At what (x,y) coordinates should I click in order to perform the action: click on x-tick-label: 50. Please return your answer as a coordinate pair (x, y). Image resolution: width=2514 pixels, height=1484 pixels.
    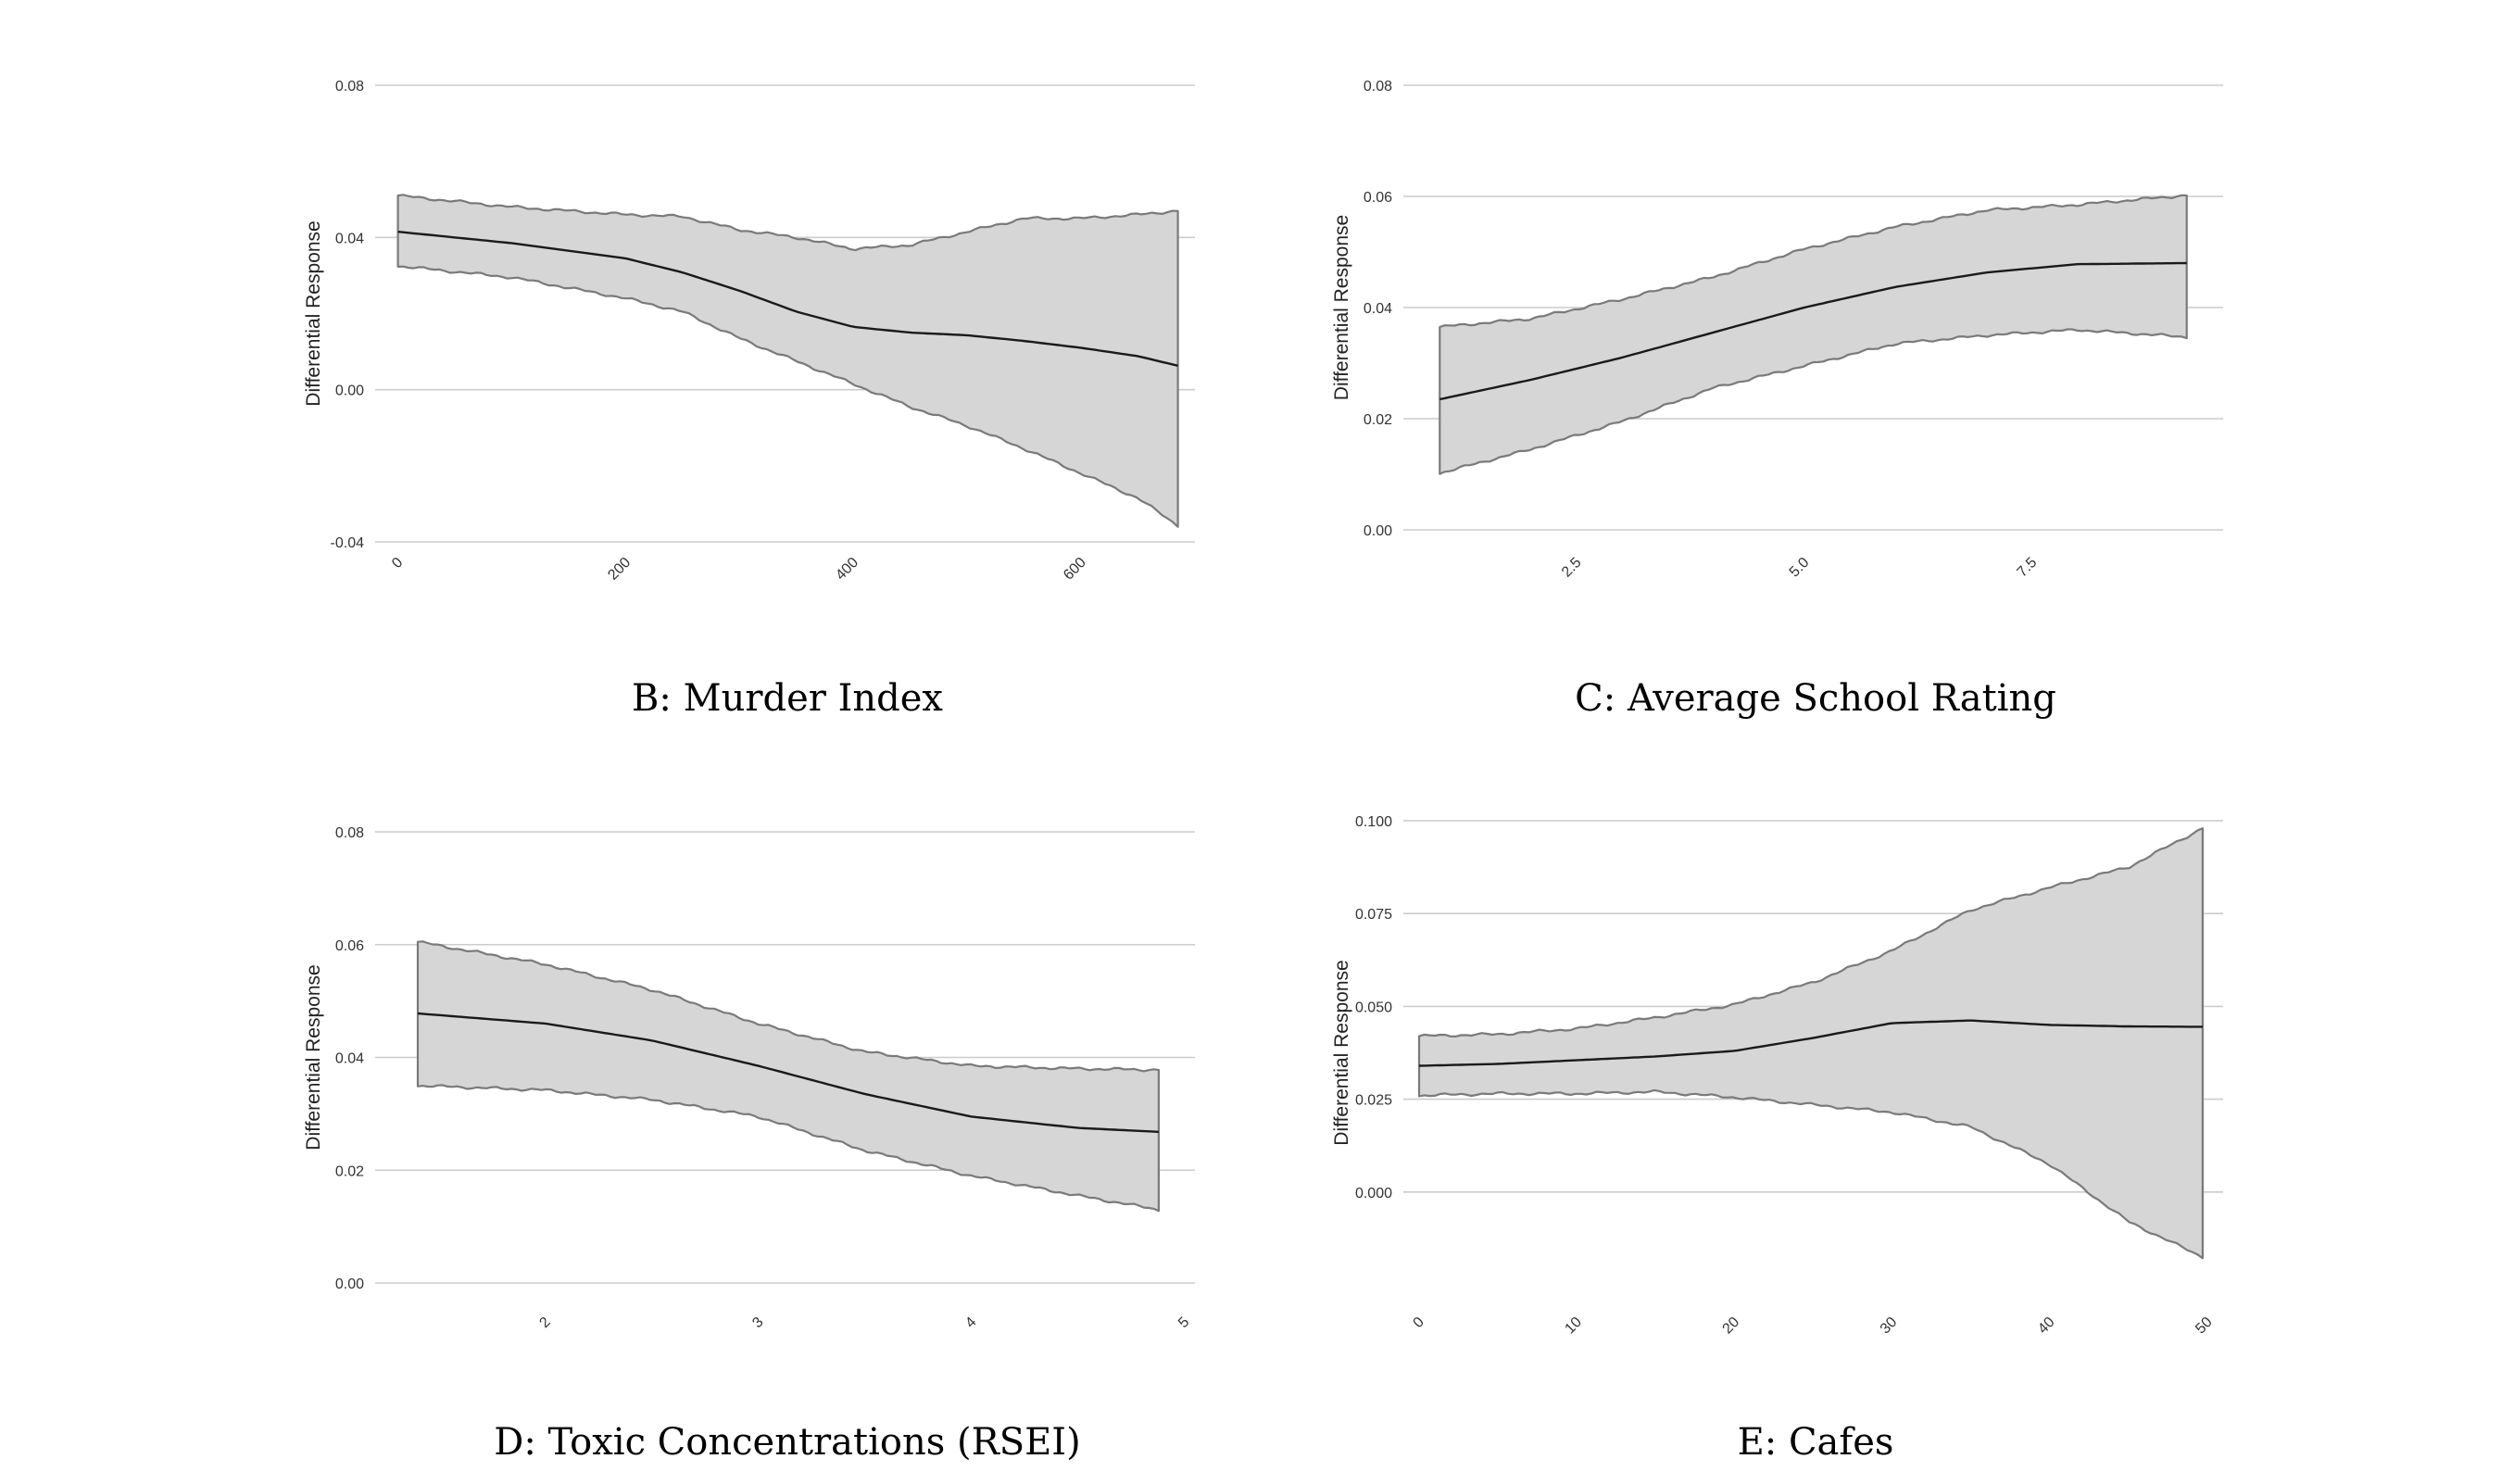
    Looking at the image, I should click on (2204, 1326).